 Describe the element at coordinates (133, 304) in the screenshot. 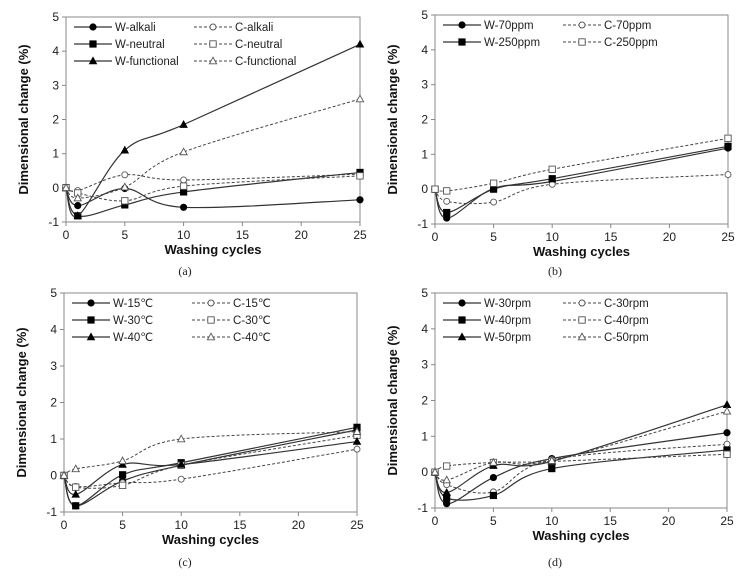

I see `legend-label: W-15℃` at that location.